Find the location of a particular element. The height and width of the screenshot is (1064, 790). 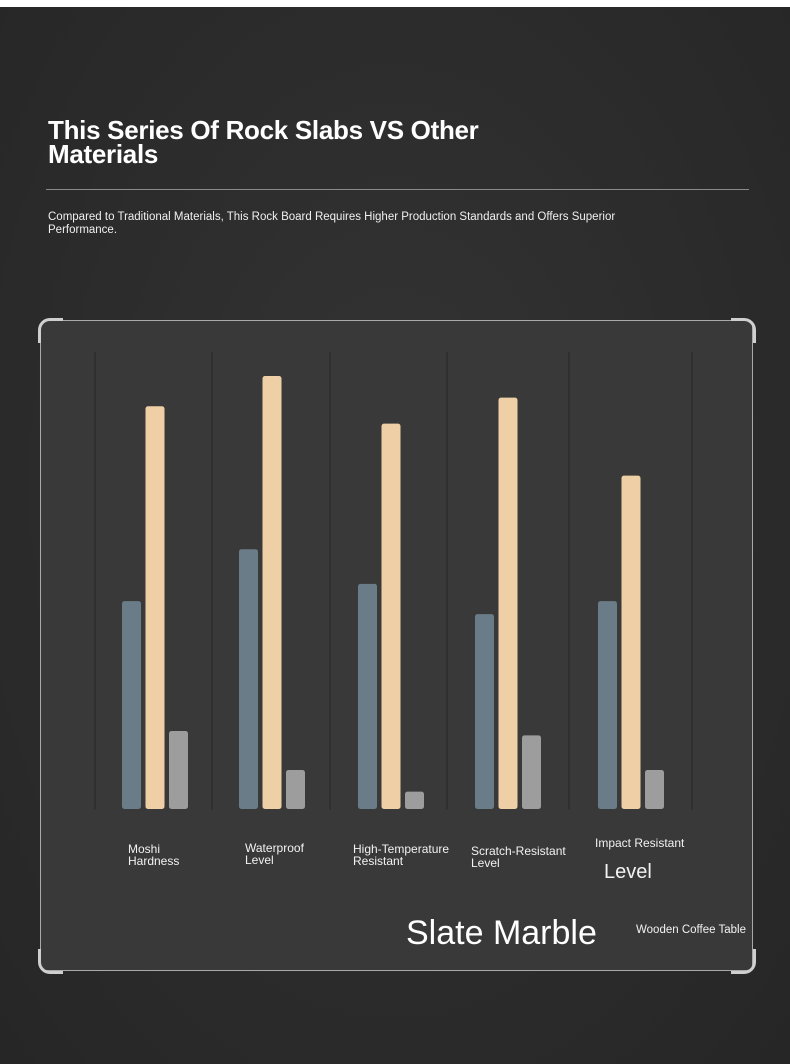

panel-corner-top-left is located at coordinates (50, 330).